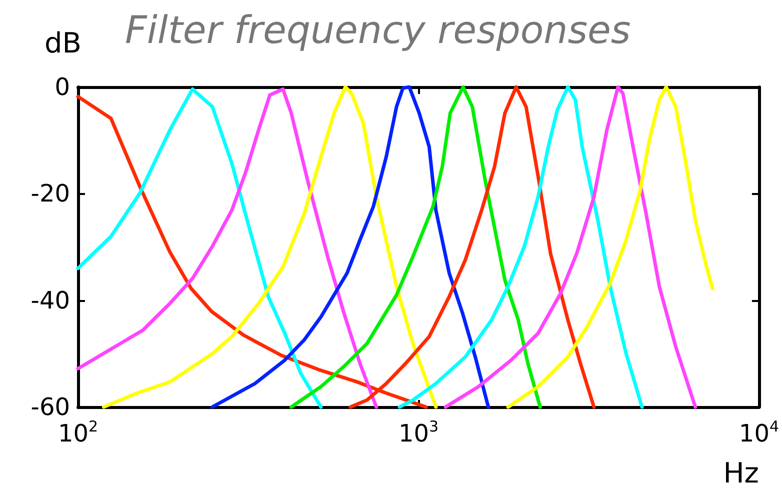 This screenshot has height=498, width=782. I want to click on y-tick-label: -60, so click(50, 407).